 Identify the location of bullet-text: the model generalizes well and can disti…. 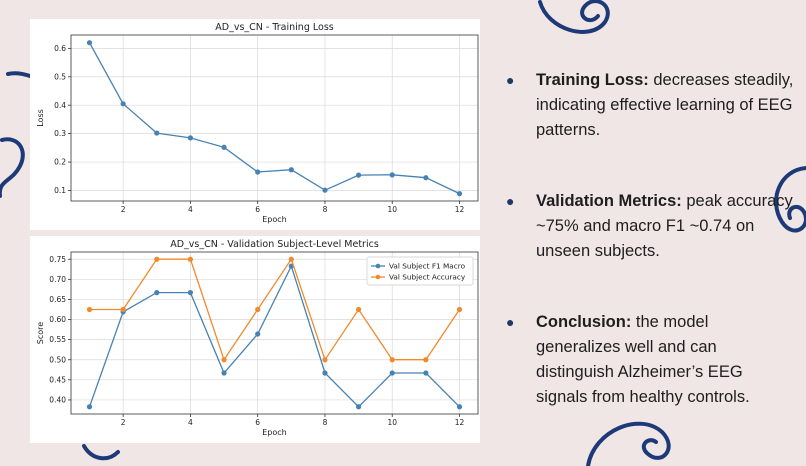
(643, 359).